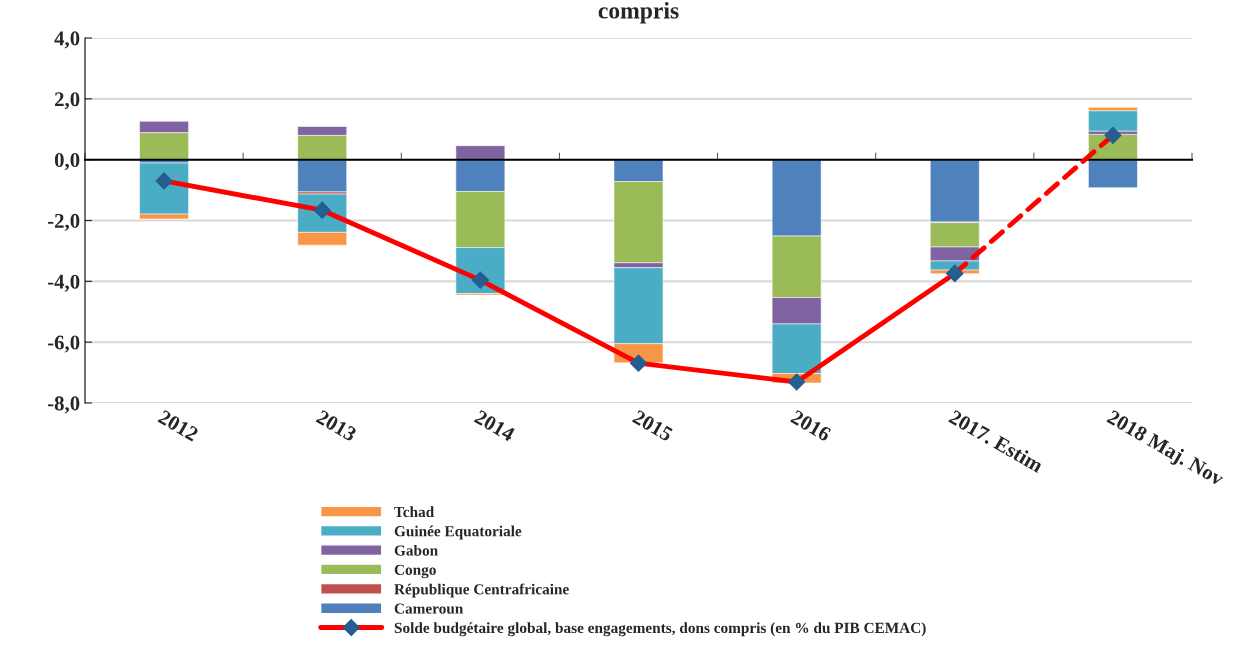 The height and width of the screenshot is (650, 1247). What do you see at coordinates (660, 629) in the screenshot?
I see `legend-label: Solde budgétaire global, base engagements, dons compris (en % du PIB CEMAC)` at bounding box center [660, 629].